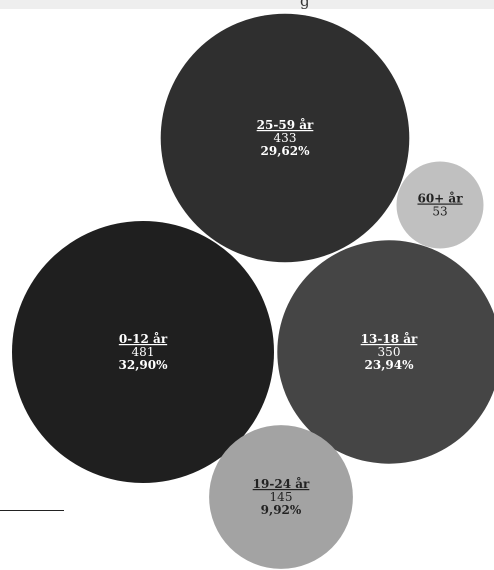  Describe the element at coordinates (281, 510) in the screenshot. I see `bubble-percent-group-4: 9,92%` at that location.